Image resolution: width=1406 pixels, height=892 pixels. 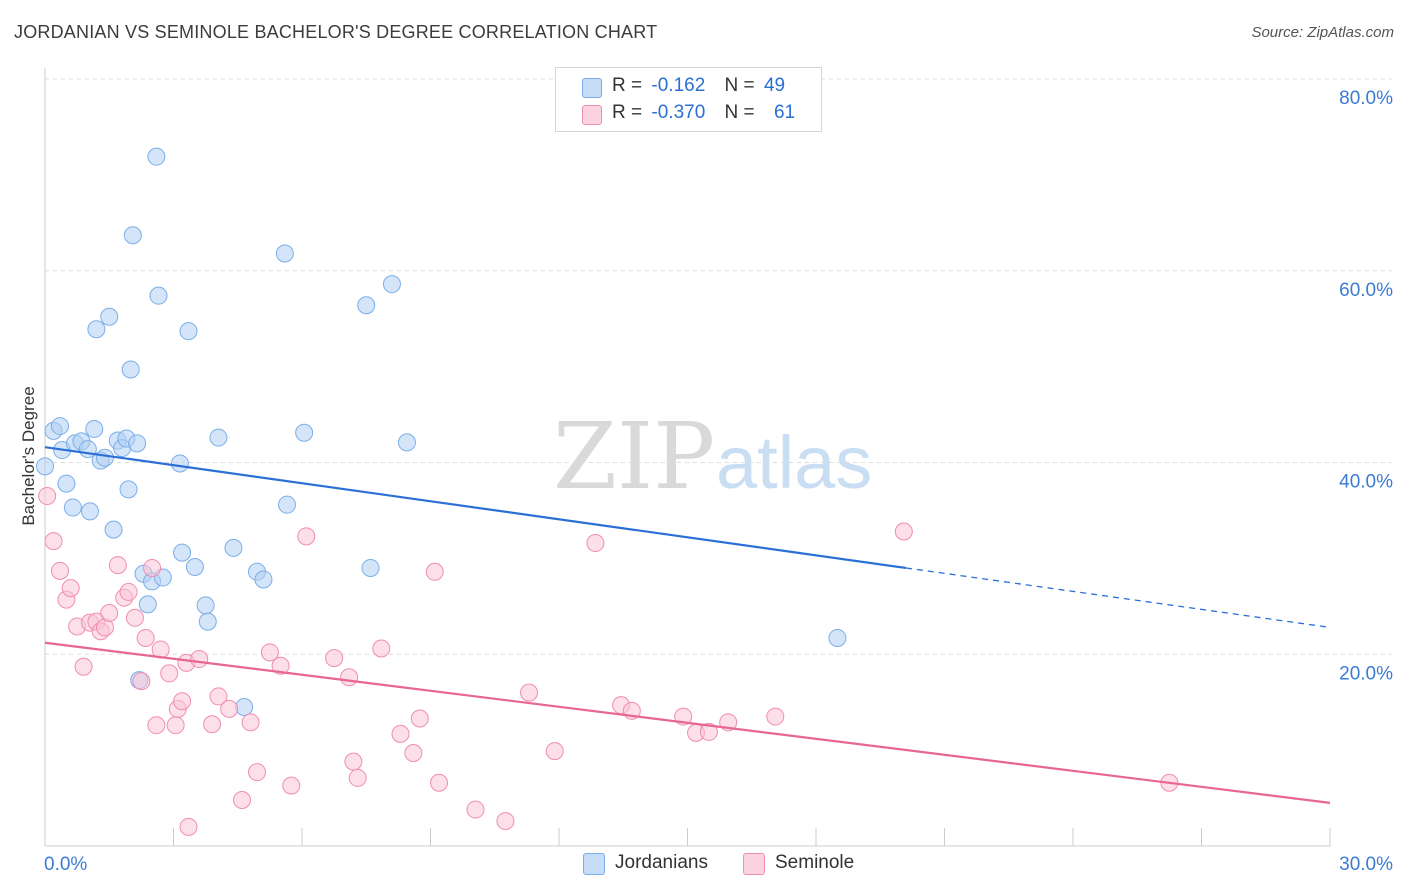 What do you see at coordinates (774, 85) in the screenshot?
I see `legend-n-value: 49` at bounding box center [774, 85].